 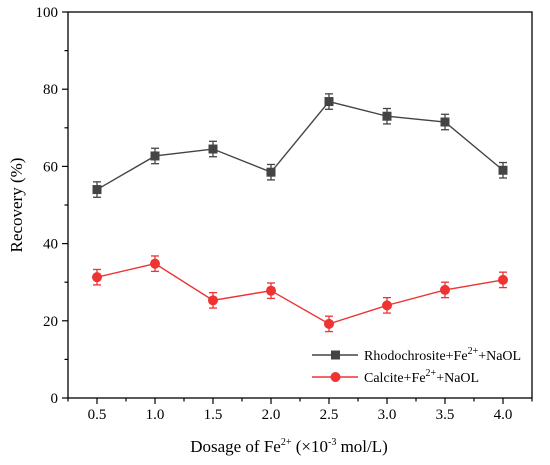 I want to click on legend-item-calcite: Calcite+Fe2++NaOL, so click(x=395, y=377).